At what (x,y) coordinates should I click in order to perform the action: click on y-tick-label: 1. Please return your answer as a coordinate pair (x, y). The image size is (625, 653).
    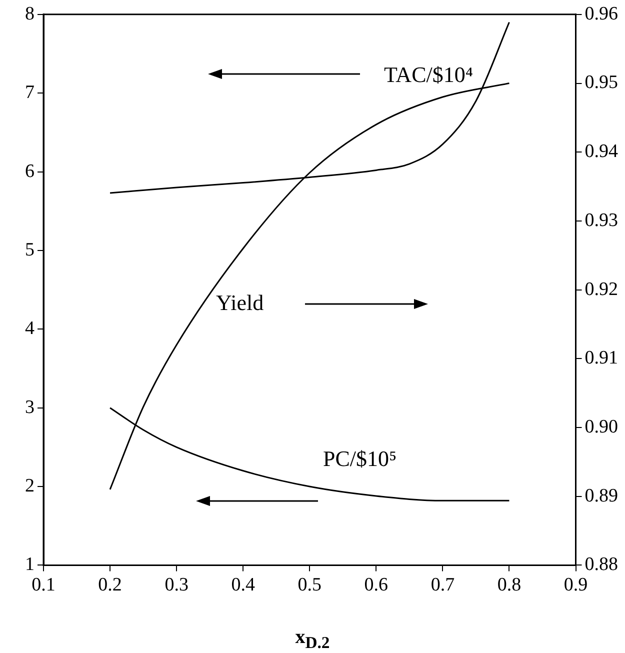
    Looking at the image, I should click on (29, 565).